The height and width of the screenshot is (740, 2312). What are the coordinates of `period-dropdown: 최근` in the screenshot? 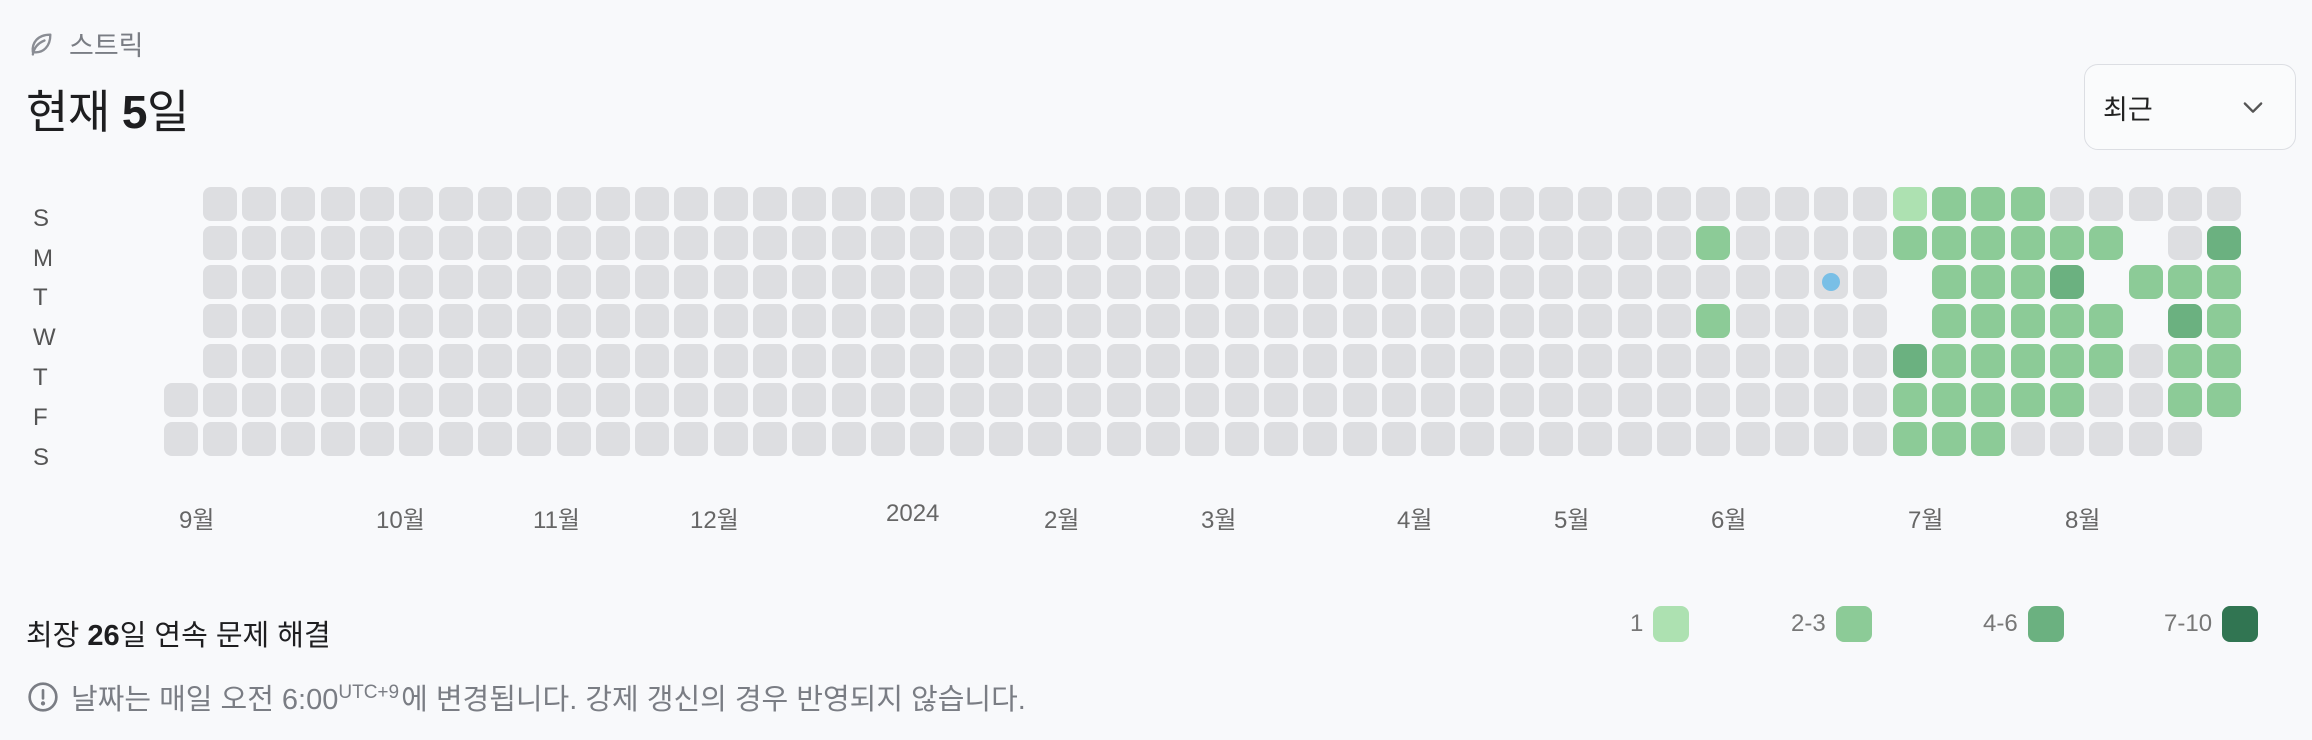 It's located at (2190, 107).